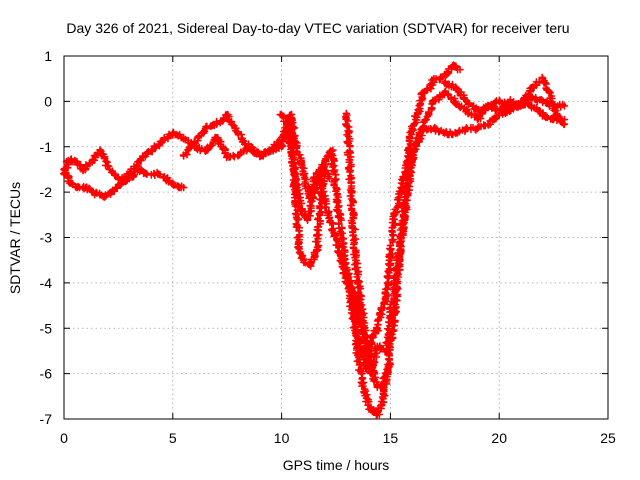  I want to click on y-tick-label: -2, so click(46, 192).